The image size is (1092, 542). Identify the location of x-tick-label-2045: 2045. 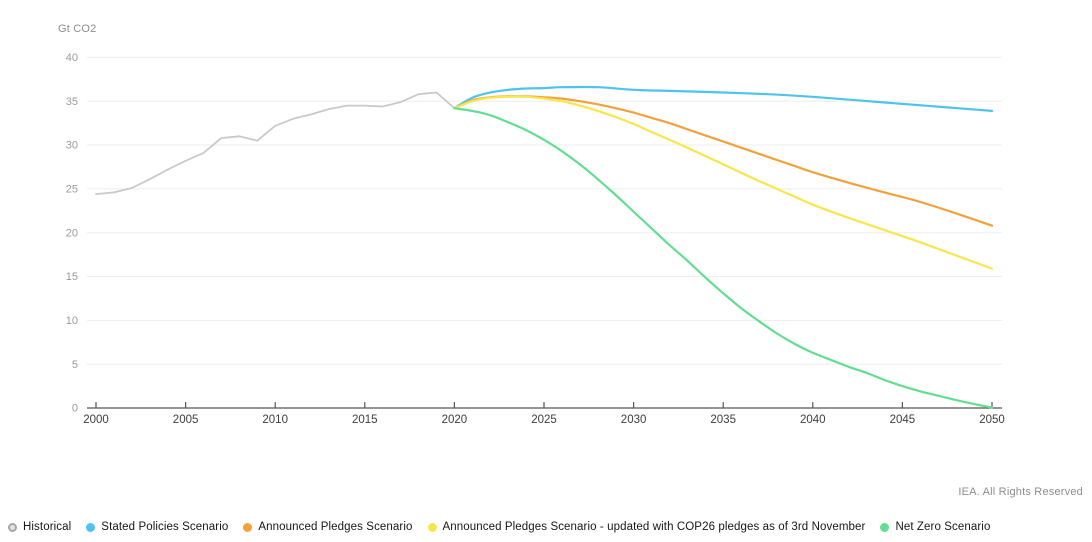
(903, 420).